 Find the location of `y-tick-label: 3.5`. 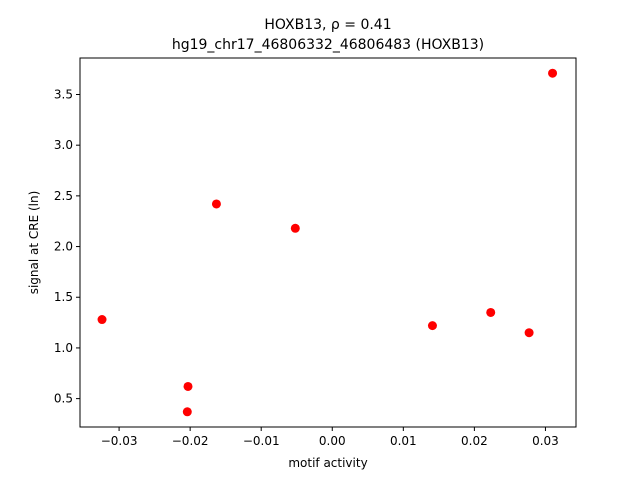

y-tick-label: 3.5 is located at coordinates (63, 94).